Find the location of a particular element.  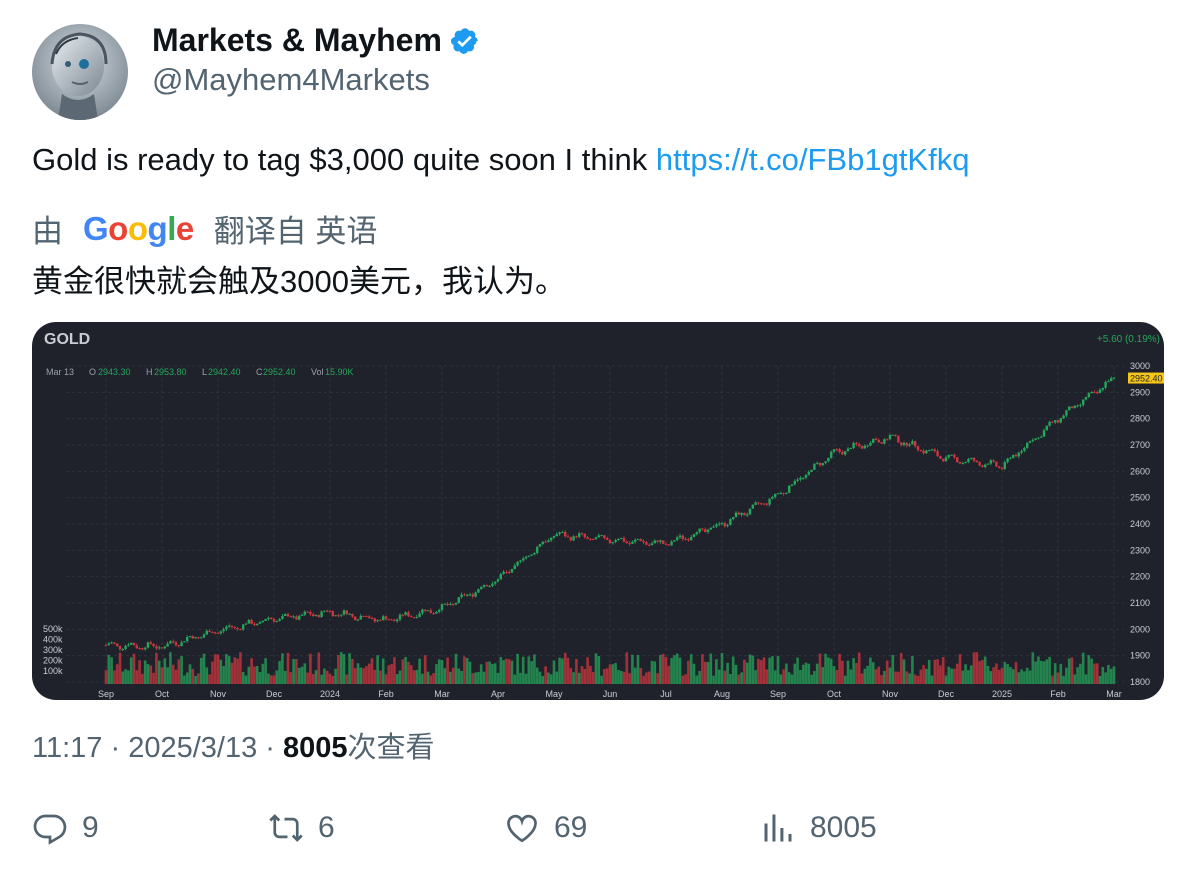

retweet-button: 6 is located at coordinates (301, 828).